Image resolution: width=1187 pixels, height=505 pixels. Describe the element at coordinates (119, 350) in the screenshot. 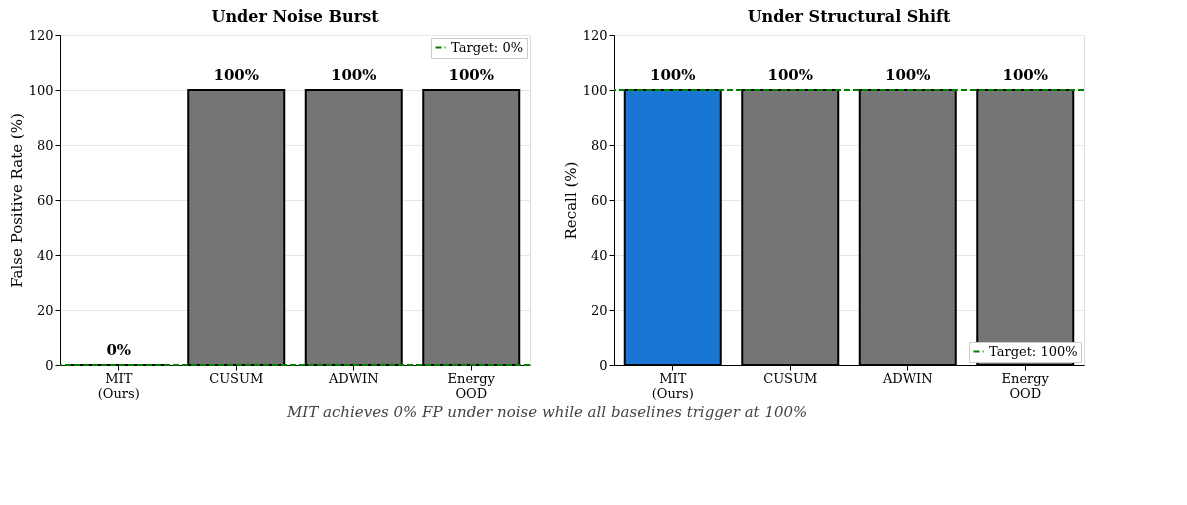

I see `data-label: 0%` at that location.